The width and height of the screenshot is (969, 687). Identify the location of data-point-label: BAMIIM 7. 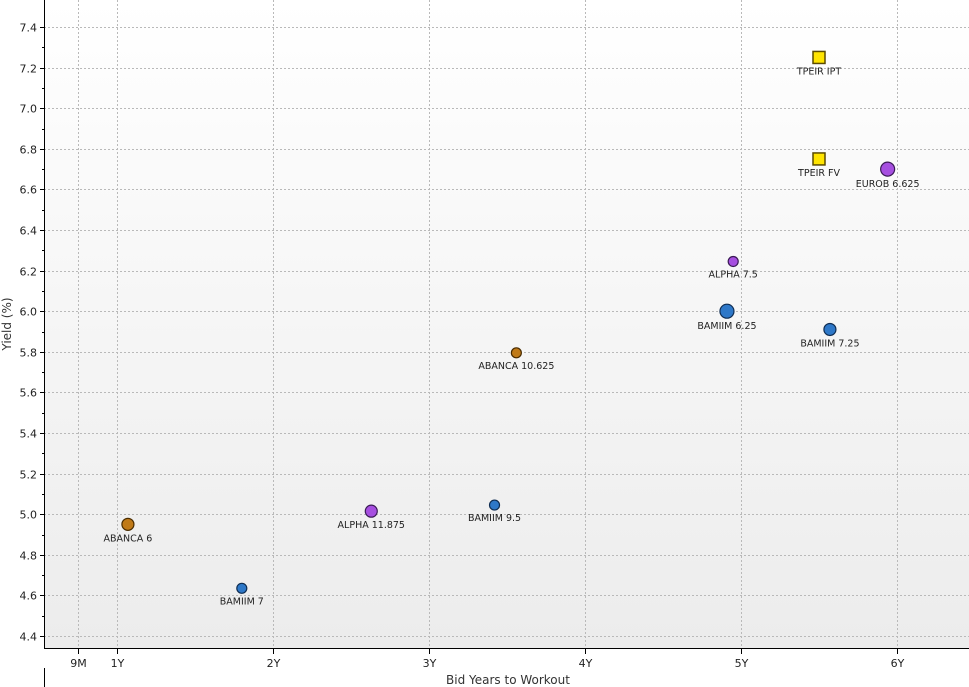
(242, 601).